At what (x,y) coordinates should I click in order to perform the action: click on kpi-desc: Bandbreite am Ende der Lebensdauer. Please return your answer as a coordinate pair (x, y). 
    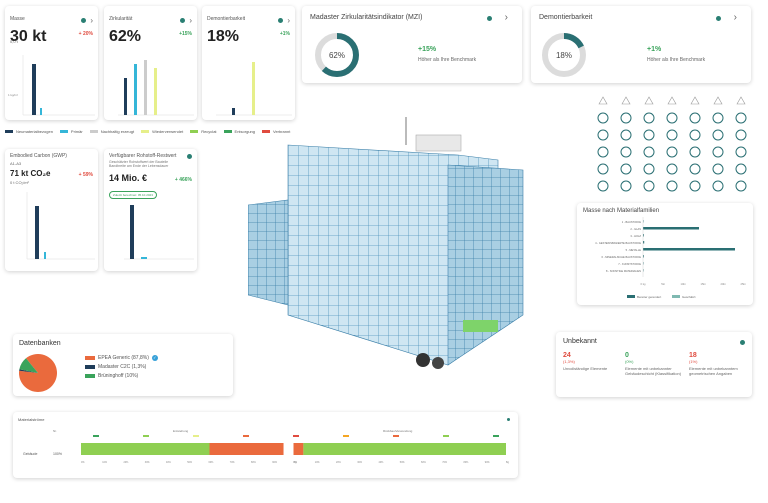
    Looking at the image, I should click on (139, 166).